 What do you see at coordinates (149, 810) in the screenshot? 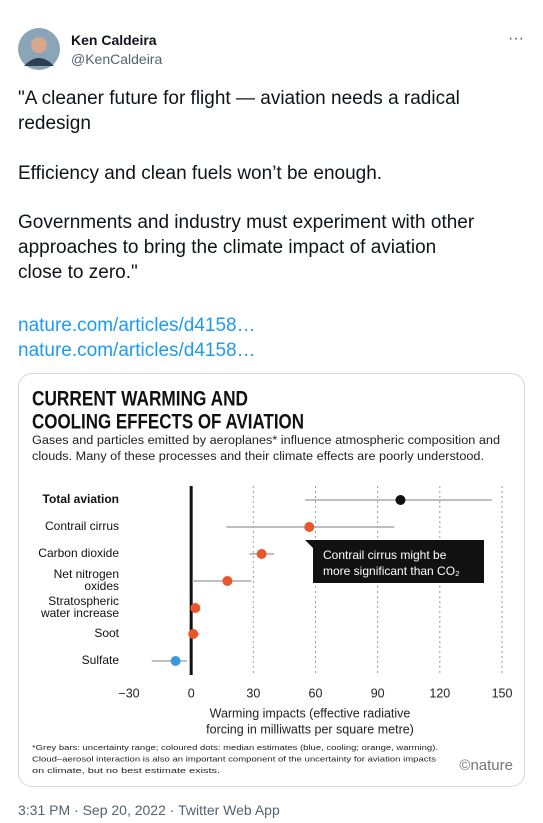
I see `tweet-footer: 3:31 PM · Sep 20, 2022 · Twitter Web App` at bounding box center [149, 810].